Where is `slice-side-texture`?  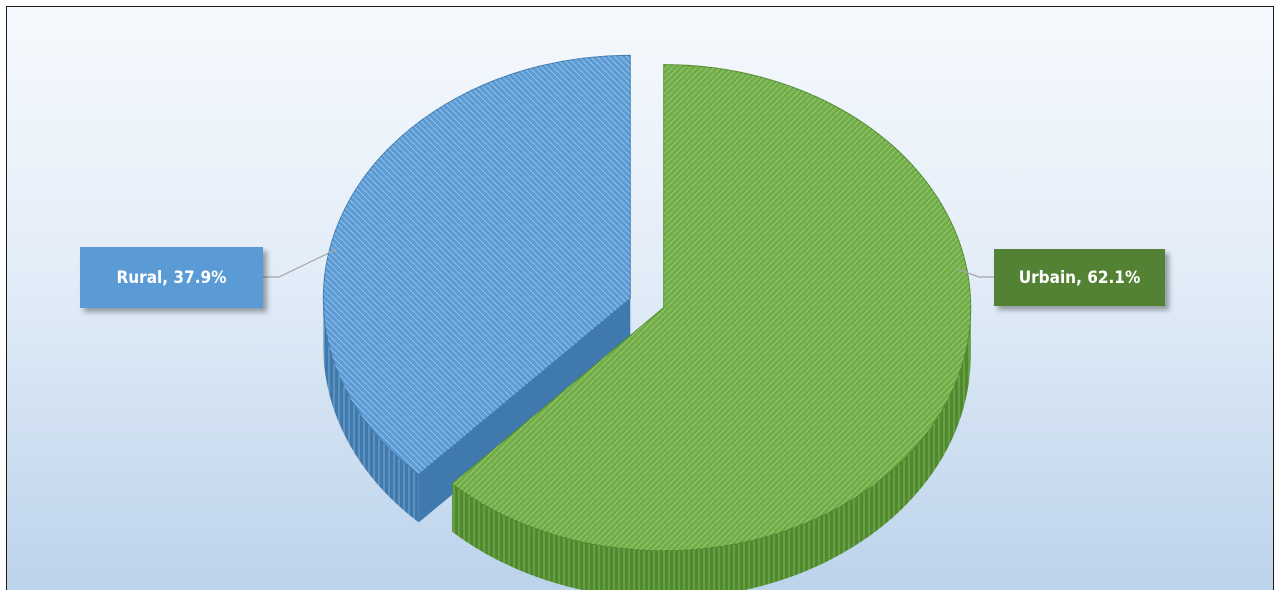
slice-side-texture is located at coordinates (371, 410).